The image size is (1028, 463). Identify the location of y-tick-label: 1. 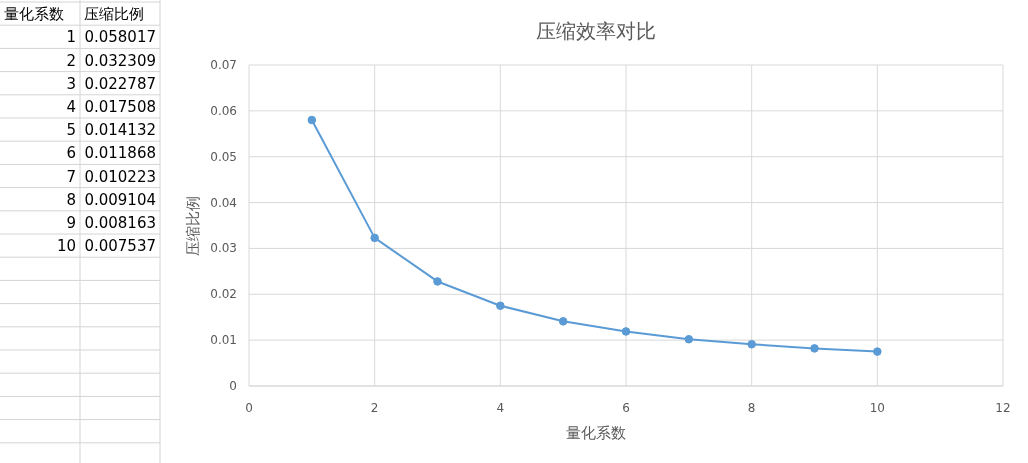
(71, 37).